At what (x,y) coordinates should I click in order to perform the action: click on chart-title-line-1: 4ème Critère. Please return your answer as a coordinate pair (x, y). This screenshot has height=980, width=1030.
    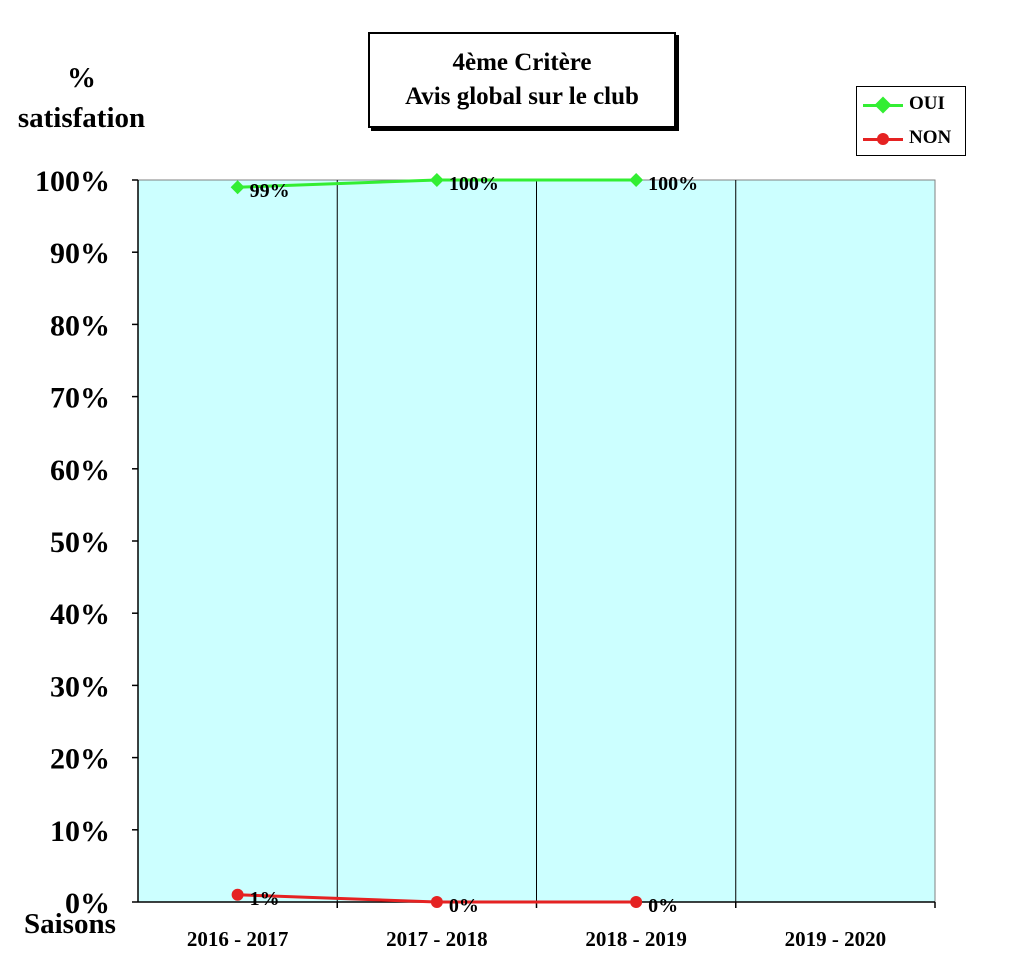
    Looking at the image, I should click on (522, 62).